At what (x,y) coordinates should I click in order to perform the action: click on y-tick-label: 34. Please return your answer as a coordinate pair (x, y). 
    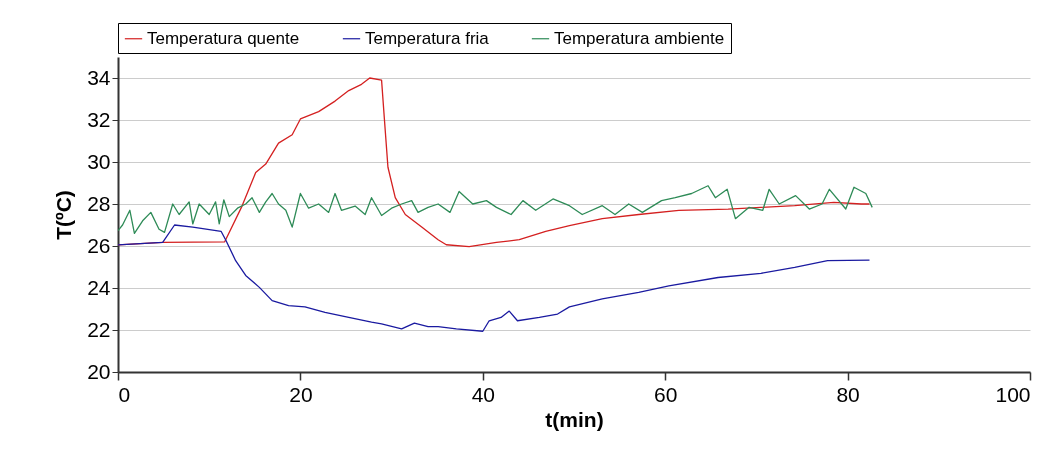
    Looking at the image, I should click on (99, 77).